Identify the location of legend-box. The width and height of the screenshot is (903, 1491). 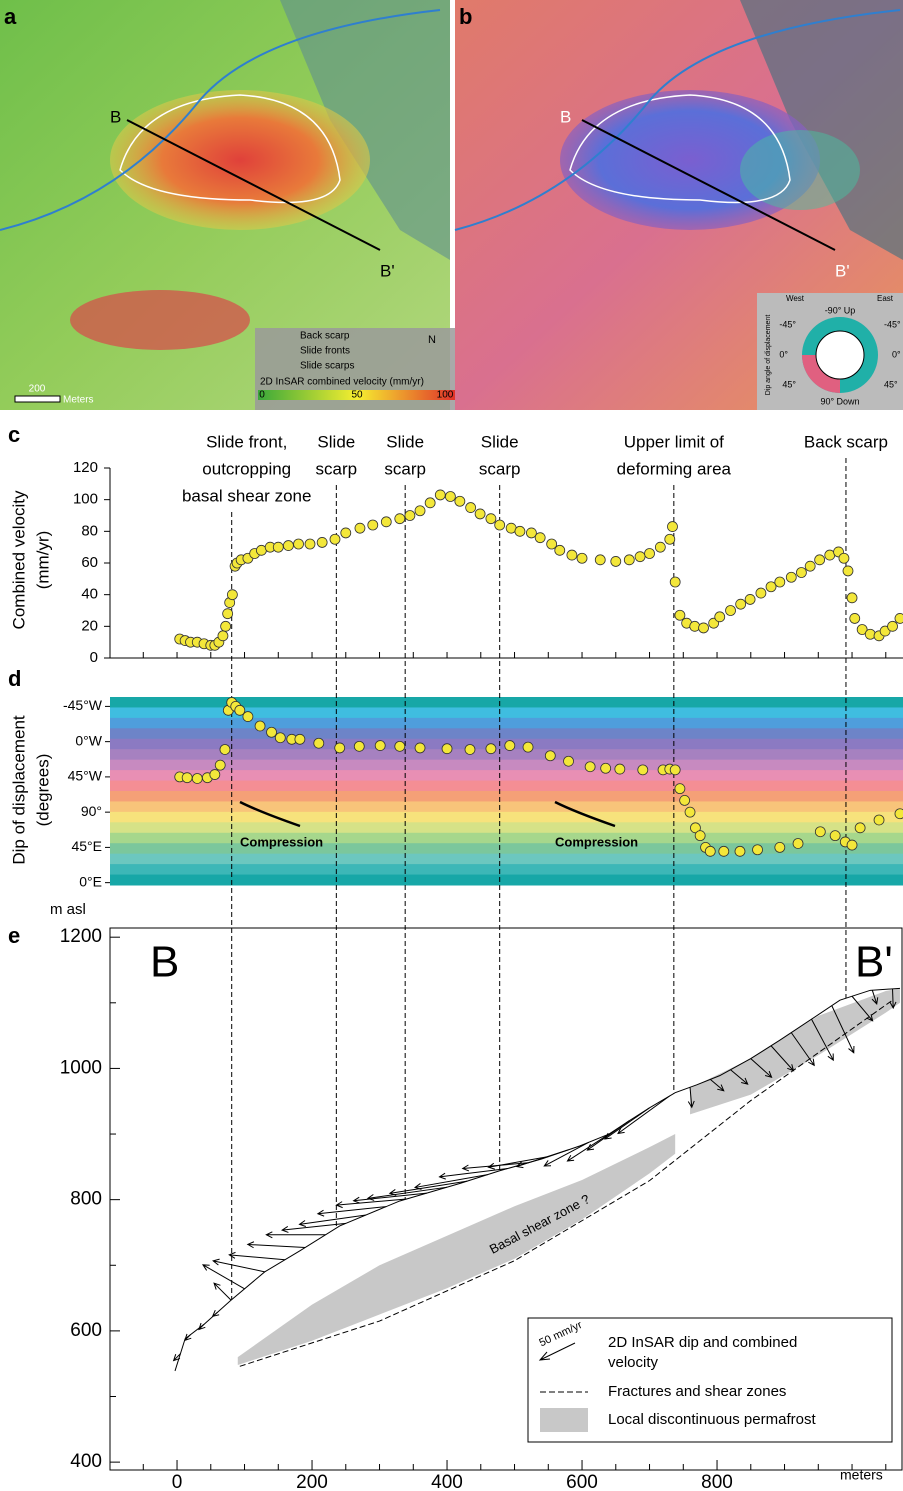
(710, 1380).